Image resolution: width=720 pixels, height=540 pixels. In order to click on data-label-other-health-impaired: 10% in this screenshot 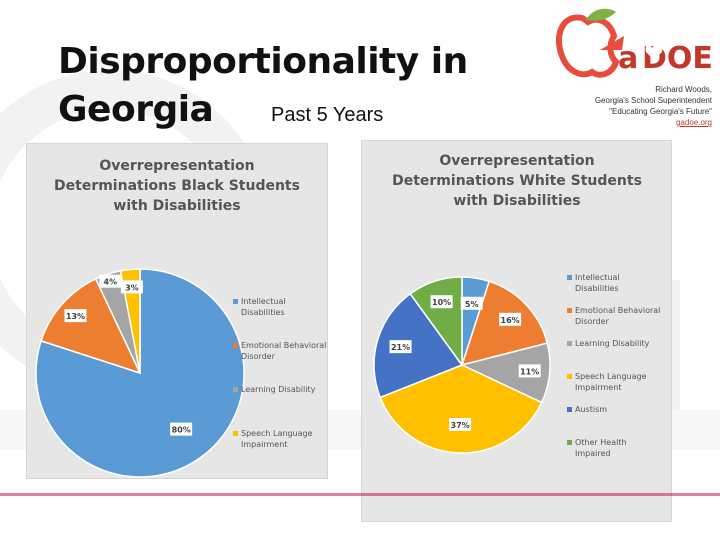, I will do `click(441, 302)`.